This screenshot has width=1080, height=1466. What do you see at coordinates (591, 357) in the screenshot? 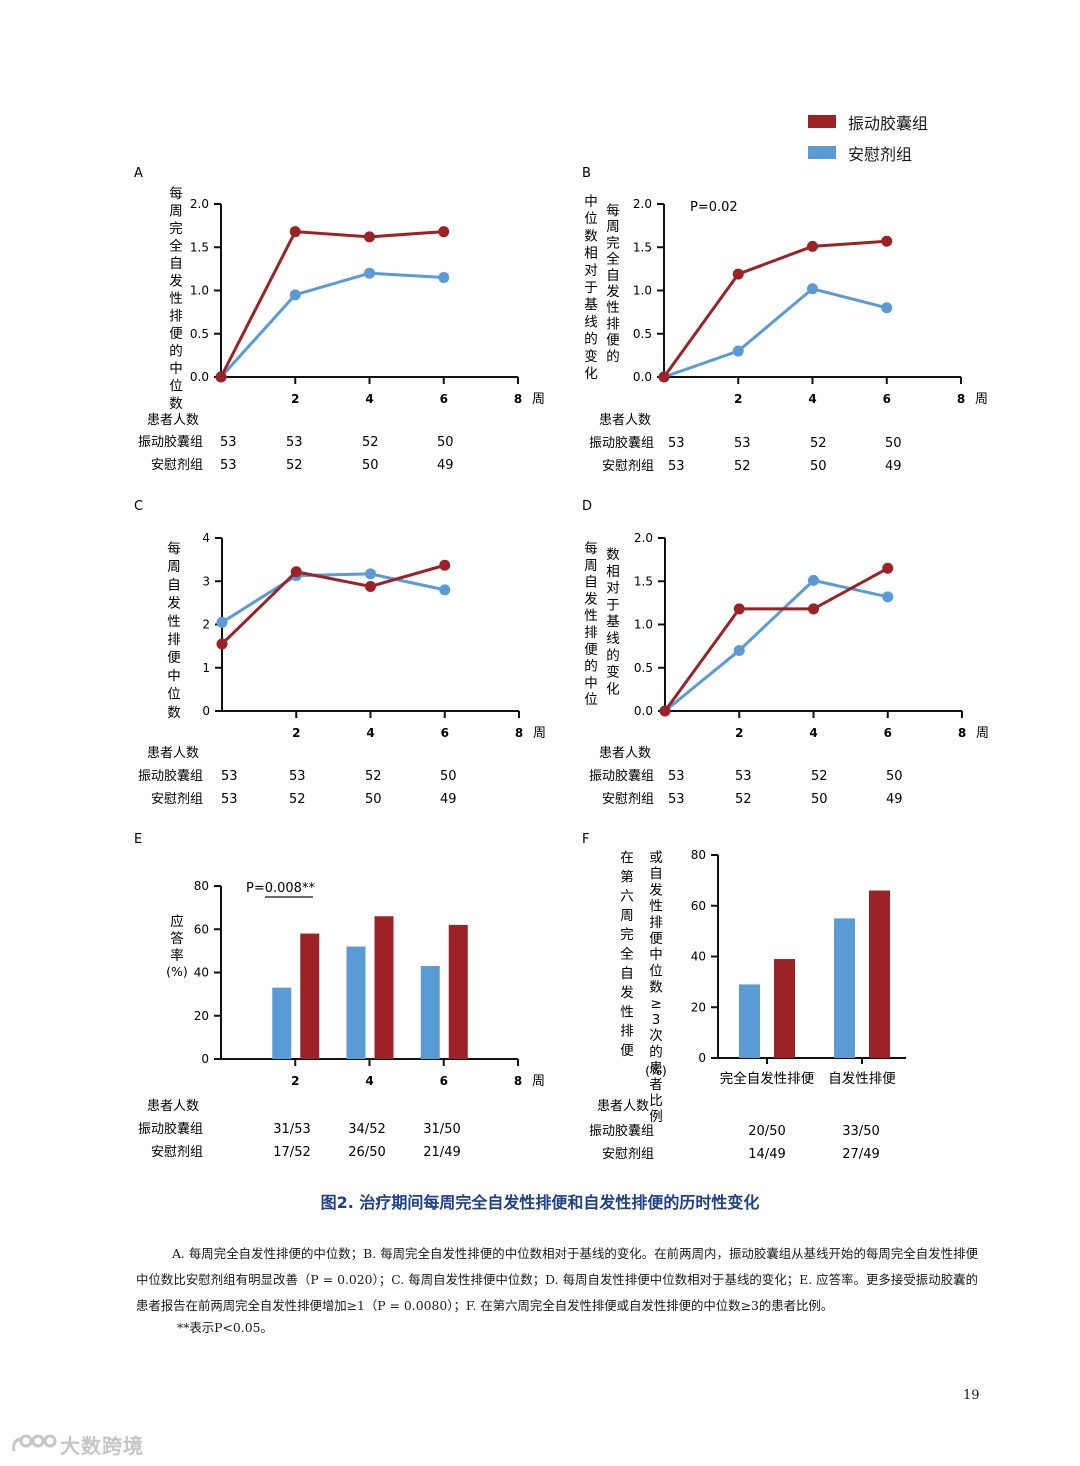
I see `y-axis-label-char: 变` at bounding box center [591, 357].